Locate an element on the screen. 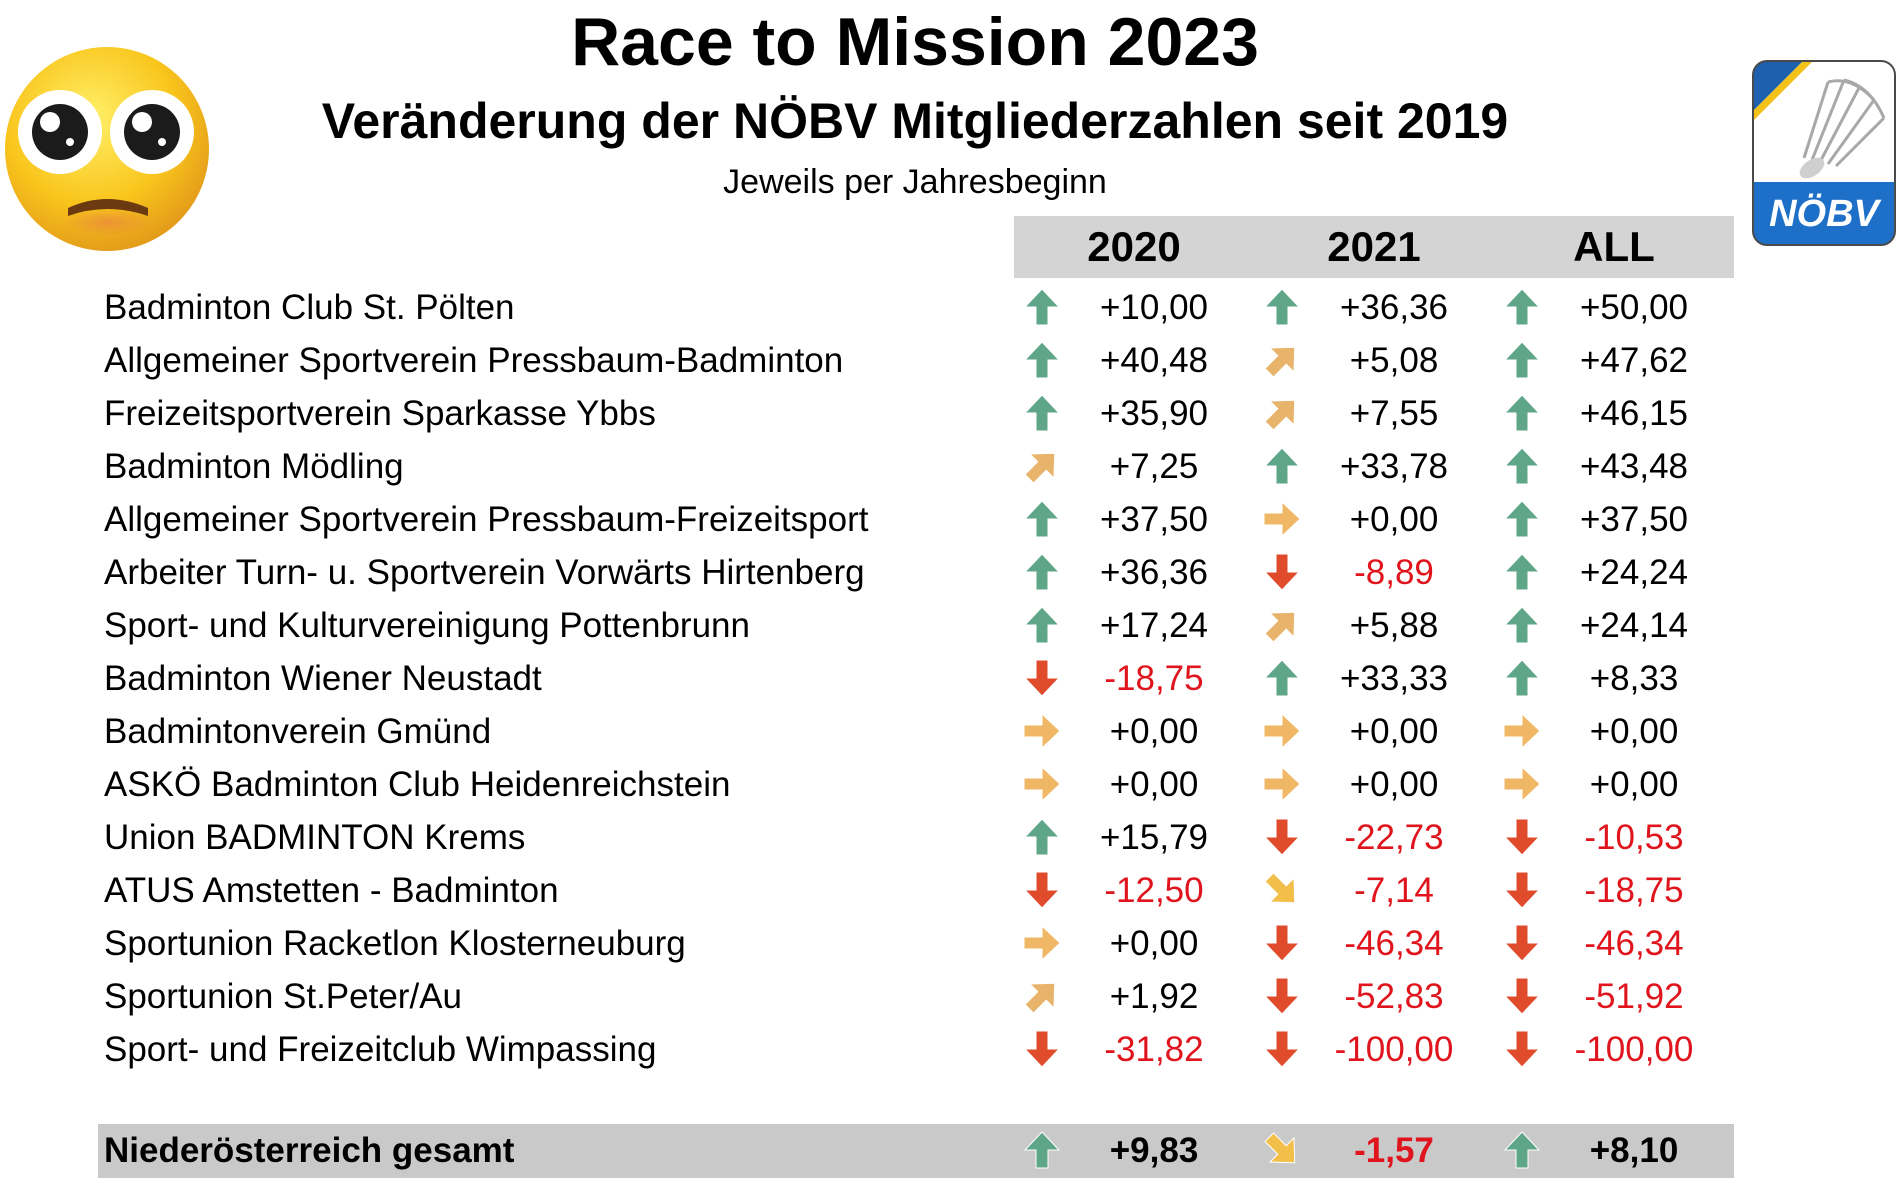 Image resolution: width=1898 pixels, height=1179 pixels. change-cell-2021: -1,57 is located at coordinates (1374, 1150).